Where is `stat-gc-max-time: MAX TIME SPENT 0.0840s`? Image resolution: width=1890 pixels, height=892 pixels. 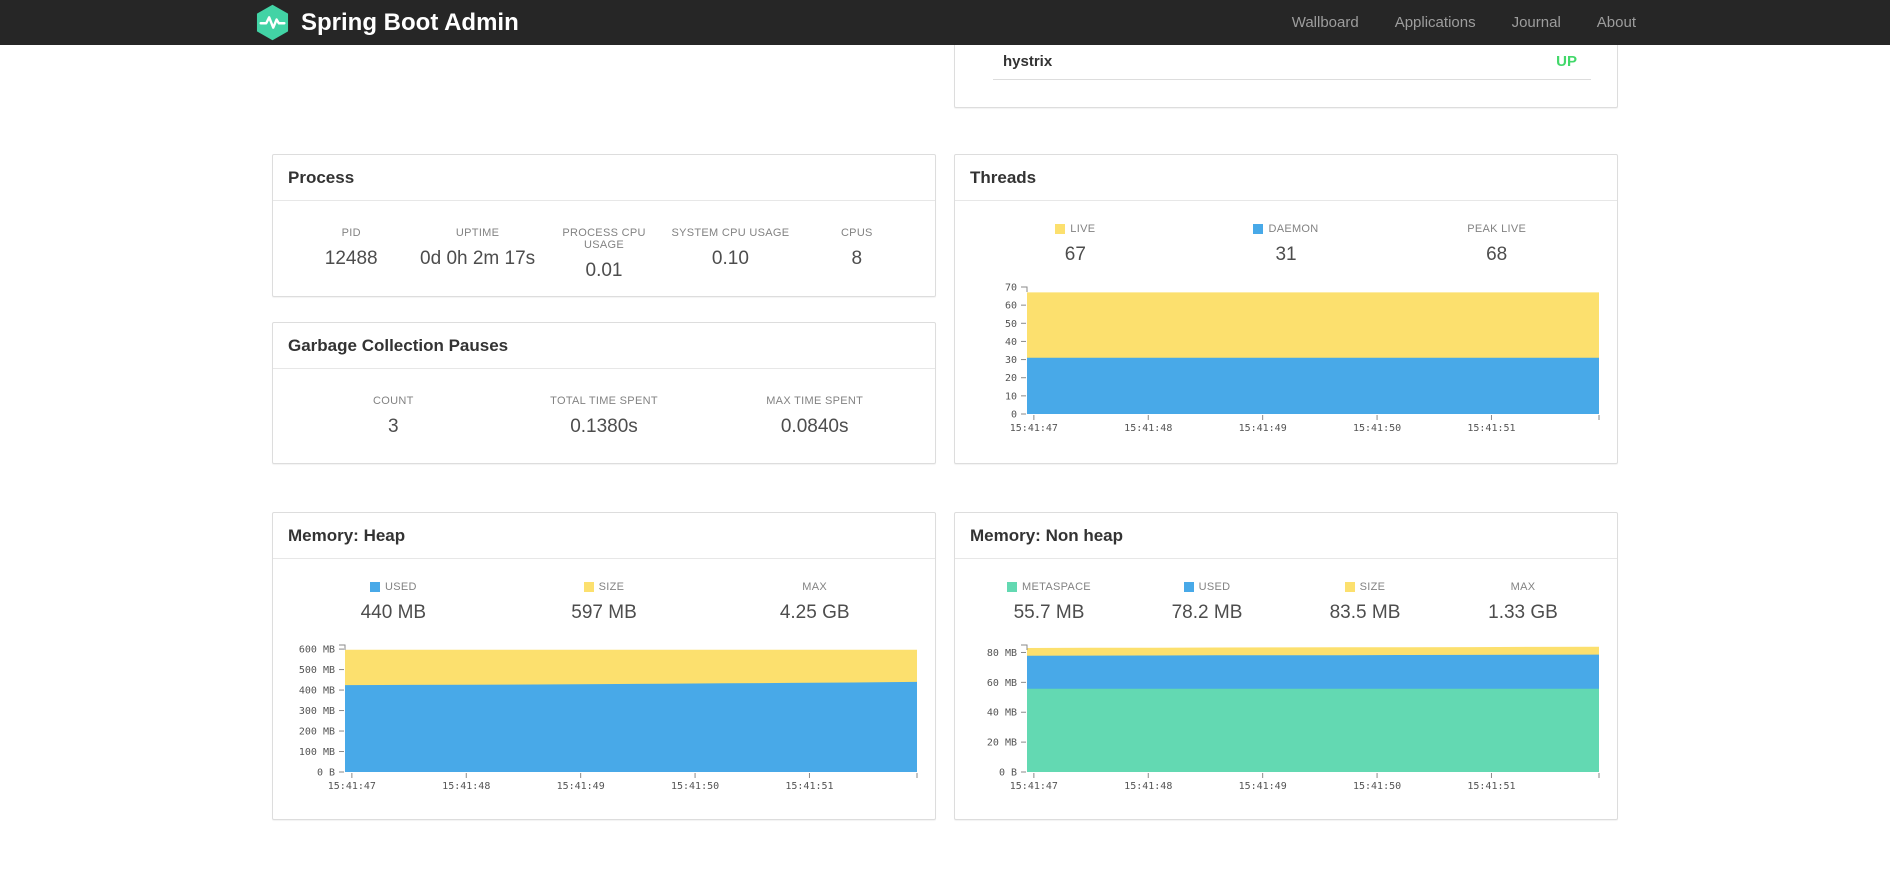
stat-gc-max-time: MAX TIME SPENT 0.0840s is located at coordinates (815, 416).